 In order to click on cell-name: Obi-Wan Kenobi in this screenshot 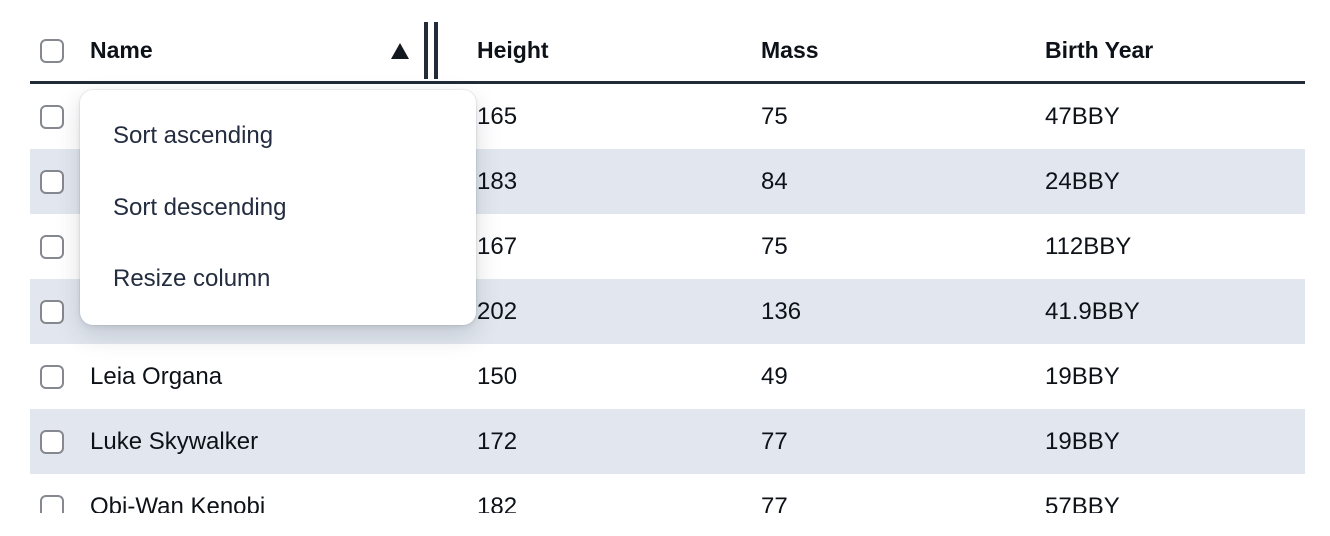, I will do `click(178, 503)`.